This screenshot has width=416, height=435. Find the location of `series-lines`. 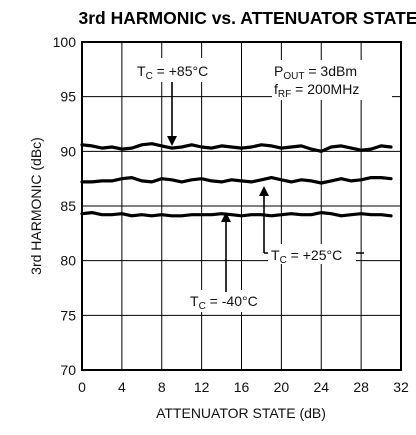

series-lines is located at coordinates (236, 180).